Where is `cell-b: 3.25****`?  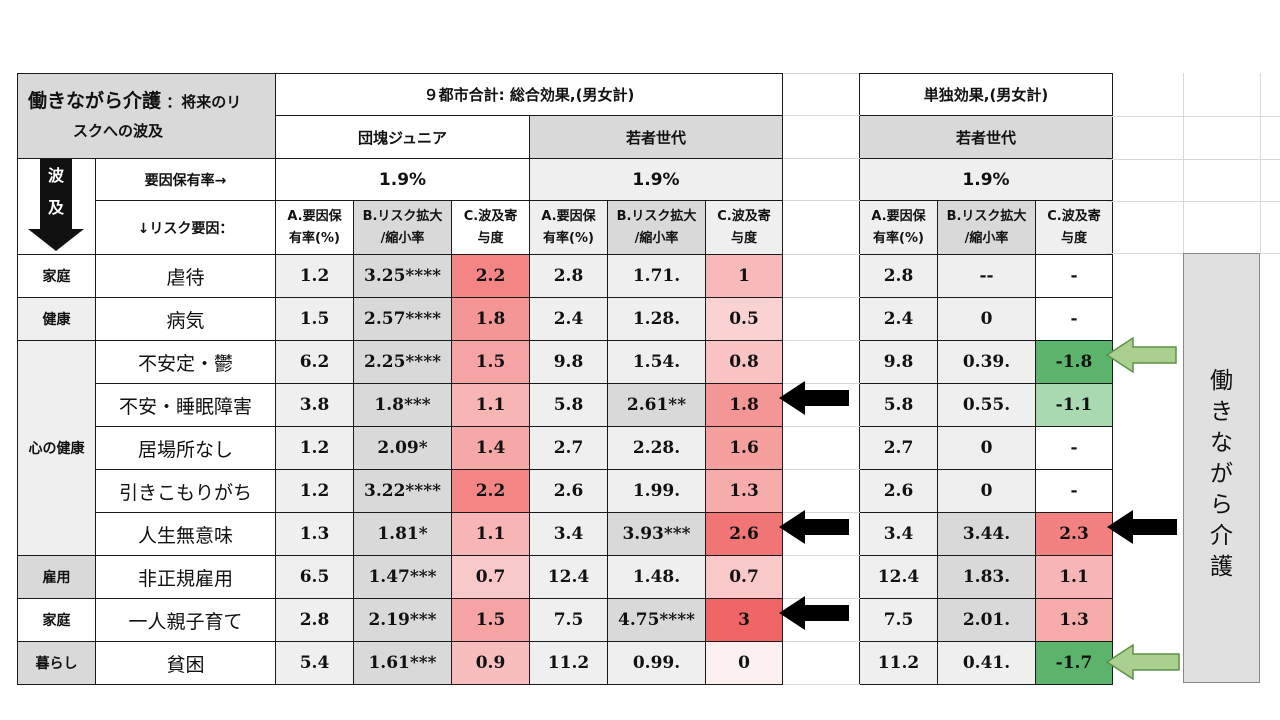
cell-b: 3.25**** is located at coordinates (402, 276).